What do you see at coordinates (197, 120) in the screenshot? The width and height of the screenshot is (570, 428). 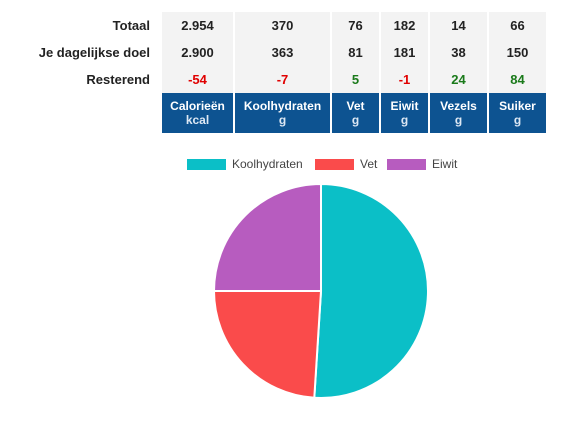 I see `column-unit: kcal` at bounding box center [197, 120].